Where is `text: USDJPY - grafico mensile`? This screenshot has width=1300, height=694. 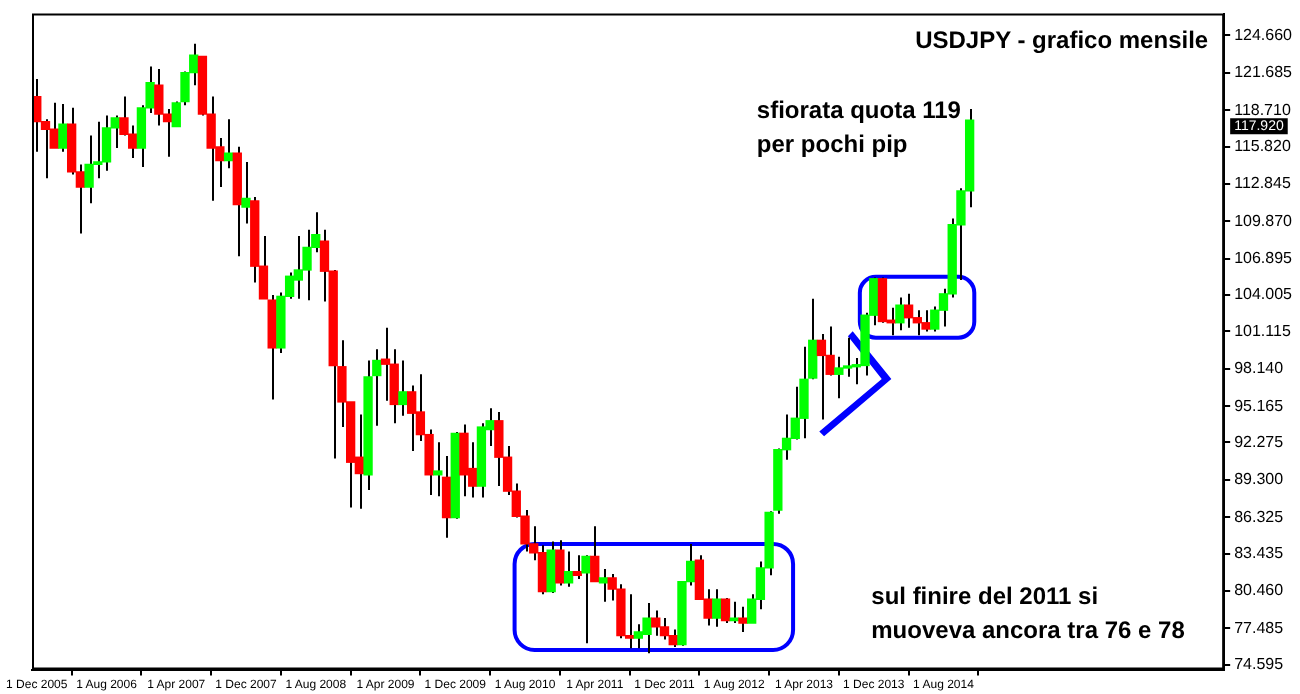 text: USDJPY - grafico mensile is located at coordinates (1062, 40).